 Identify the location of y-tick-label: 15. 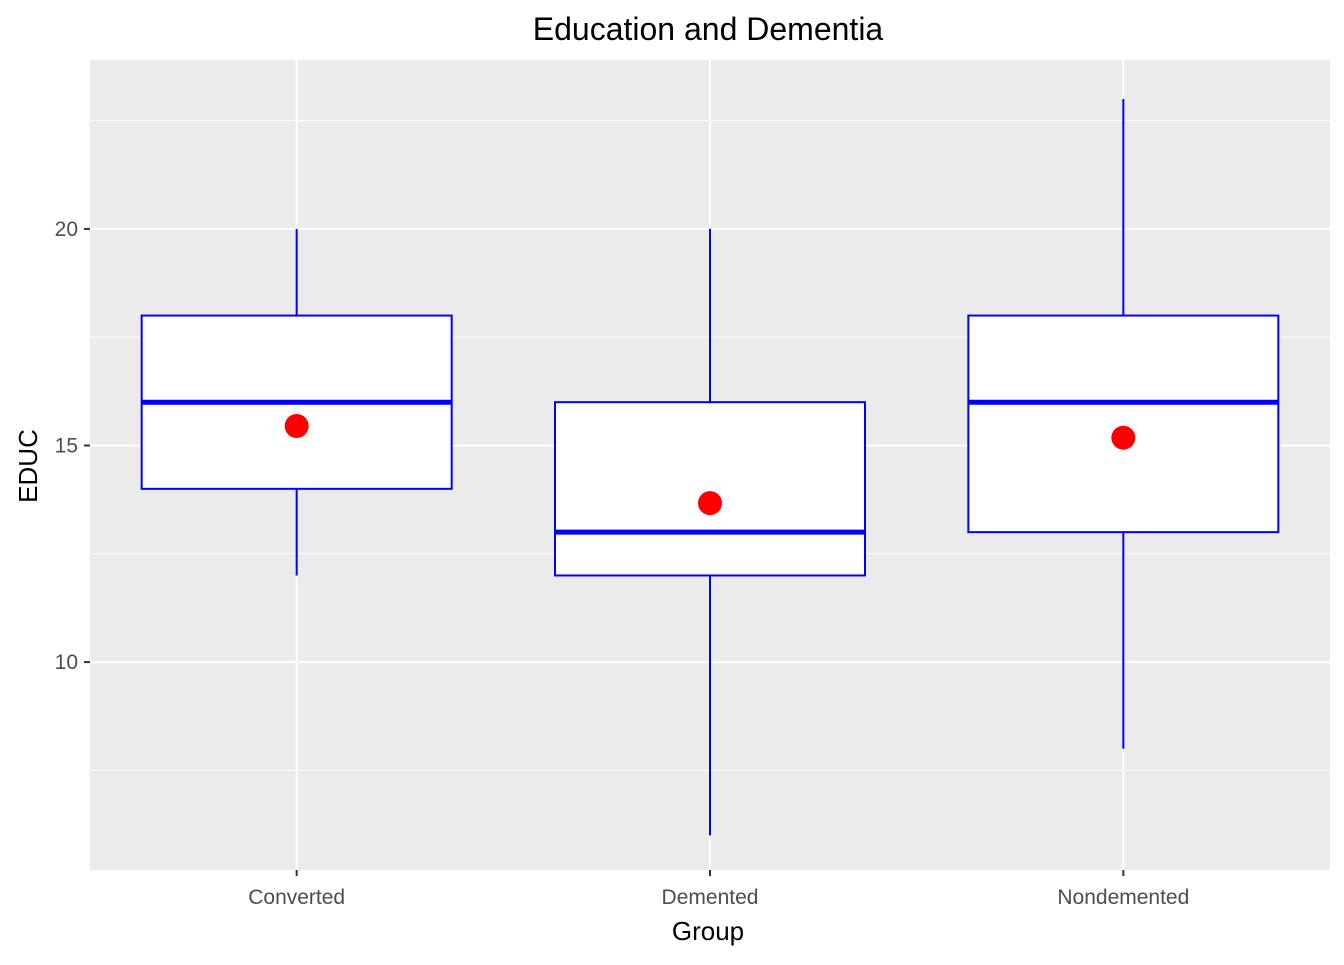
(66, 446).